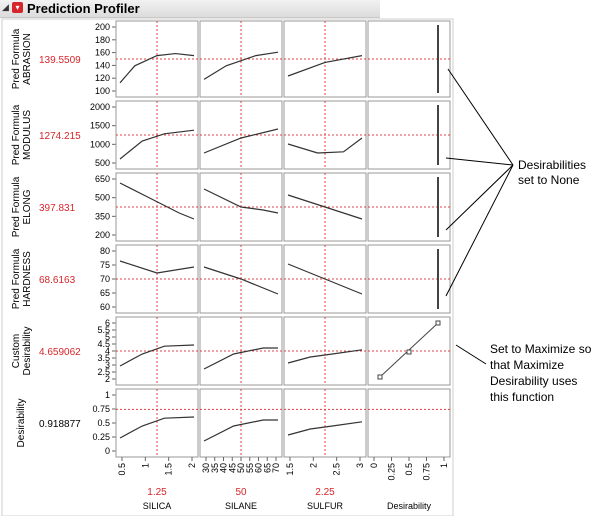  What do you see at coordinates (157, 492) in the screenshot?
I see `column-current-value: 1.25` at bounding box center [157, 492].